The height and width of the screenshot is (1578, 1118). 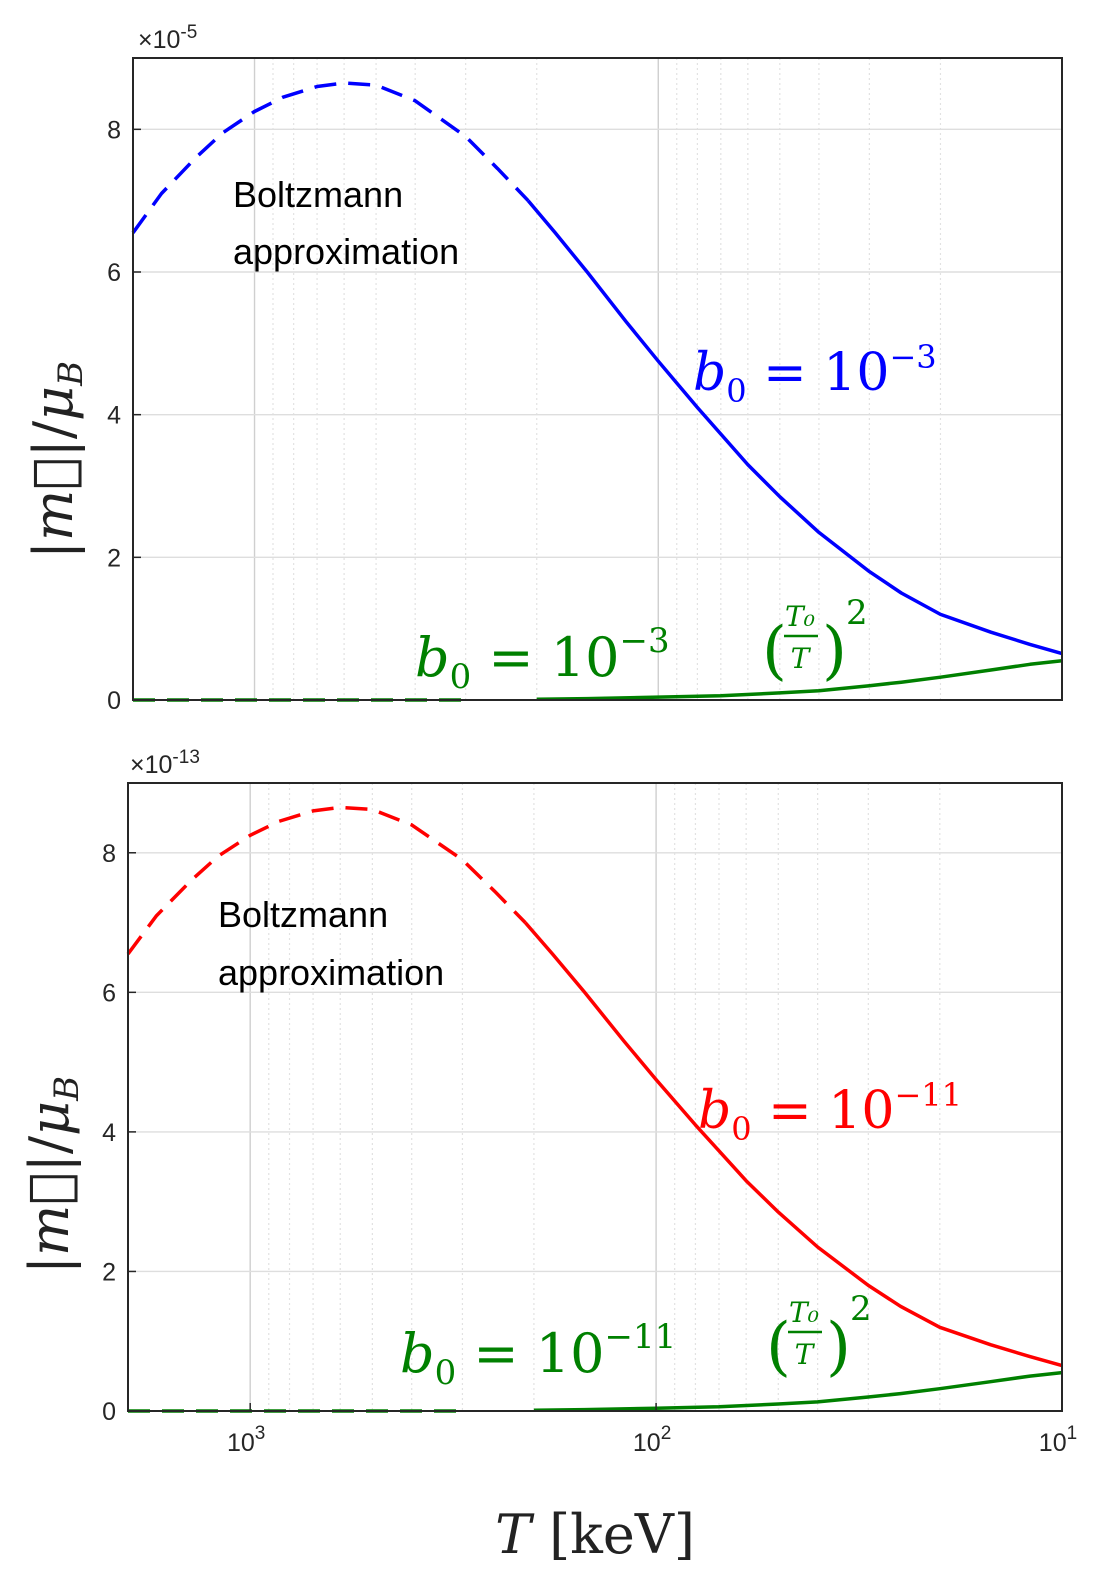 I want to click on top-series-label-green-frac-den: T, so click(x=801, y=658).